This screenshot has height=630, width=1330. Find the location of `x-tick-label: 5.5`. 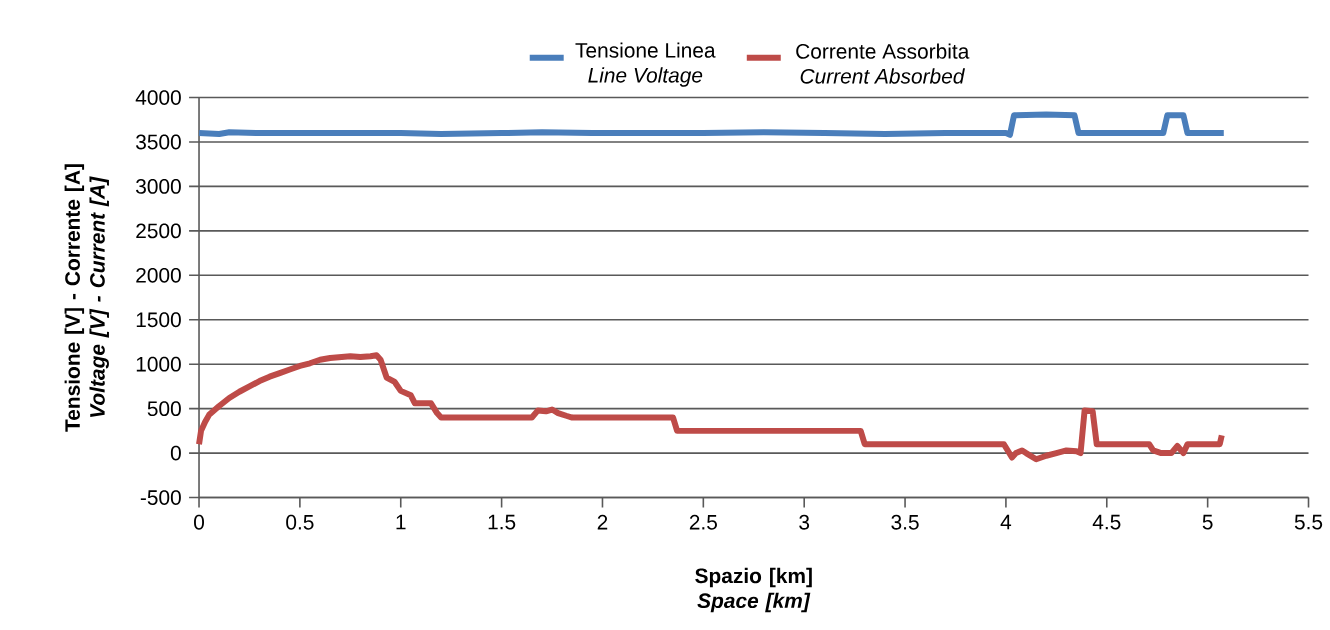

x-tick-label: 5.5 is located at coordinates (1308, 522).